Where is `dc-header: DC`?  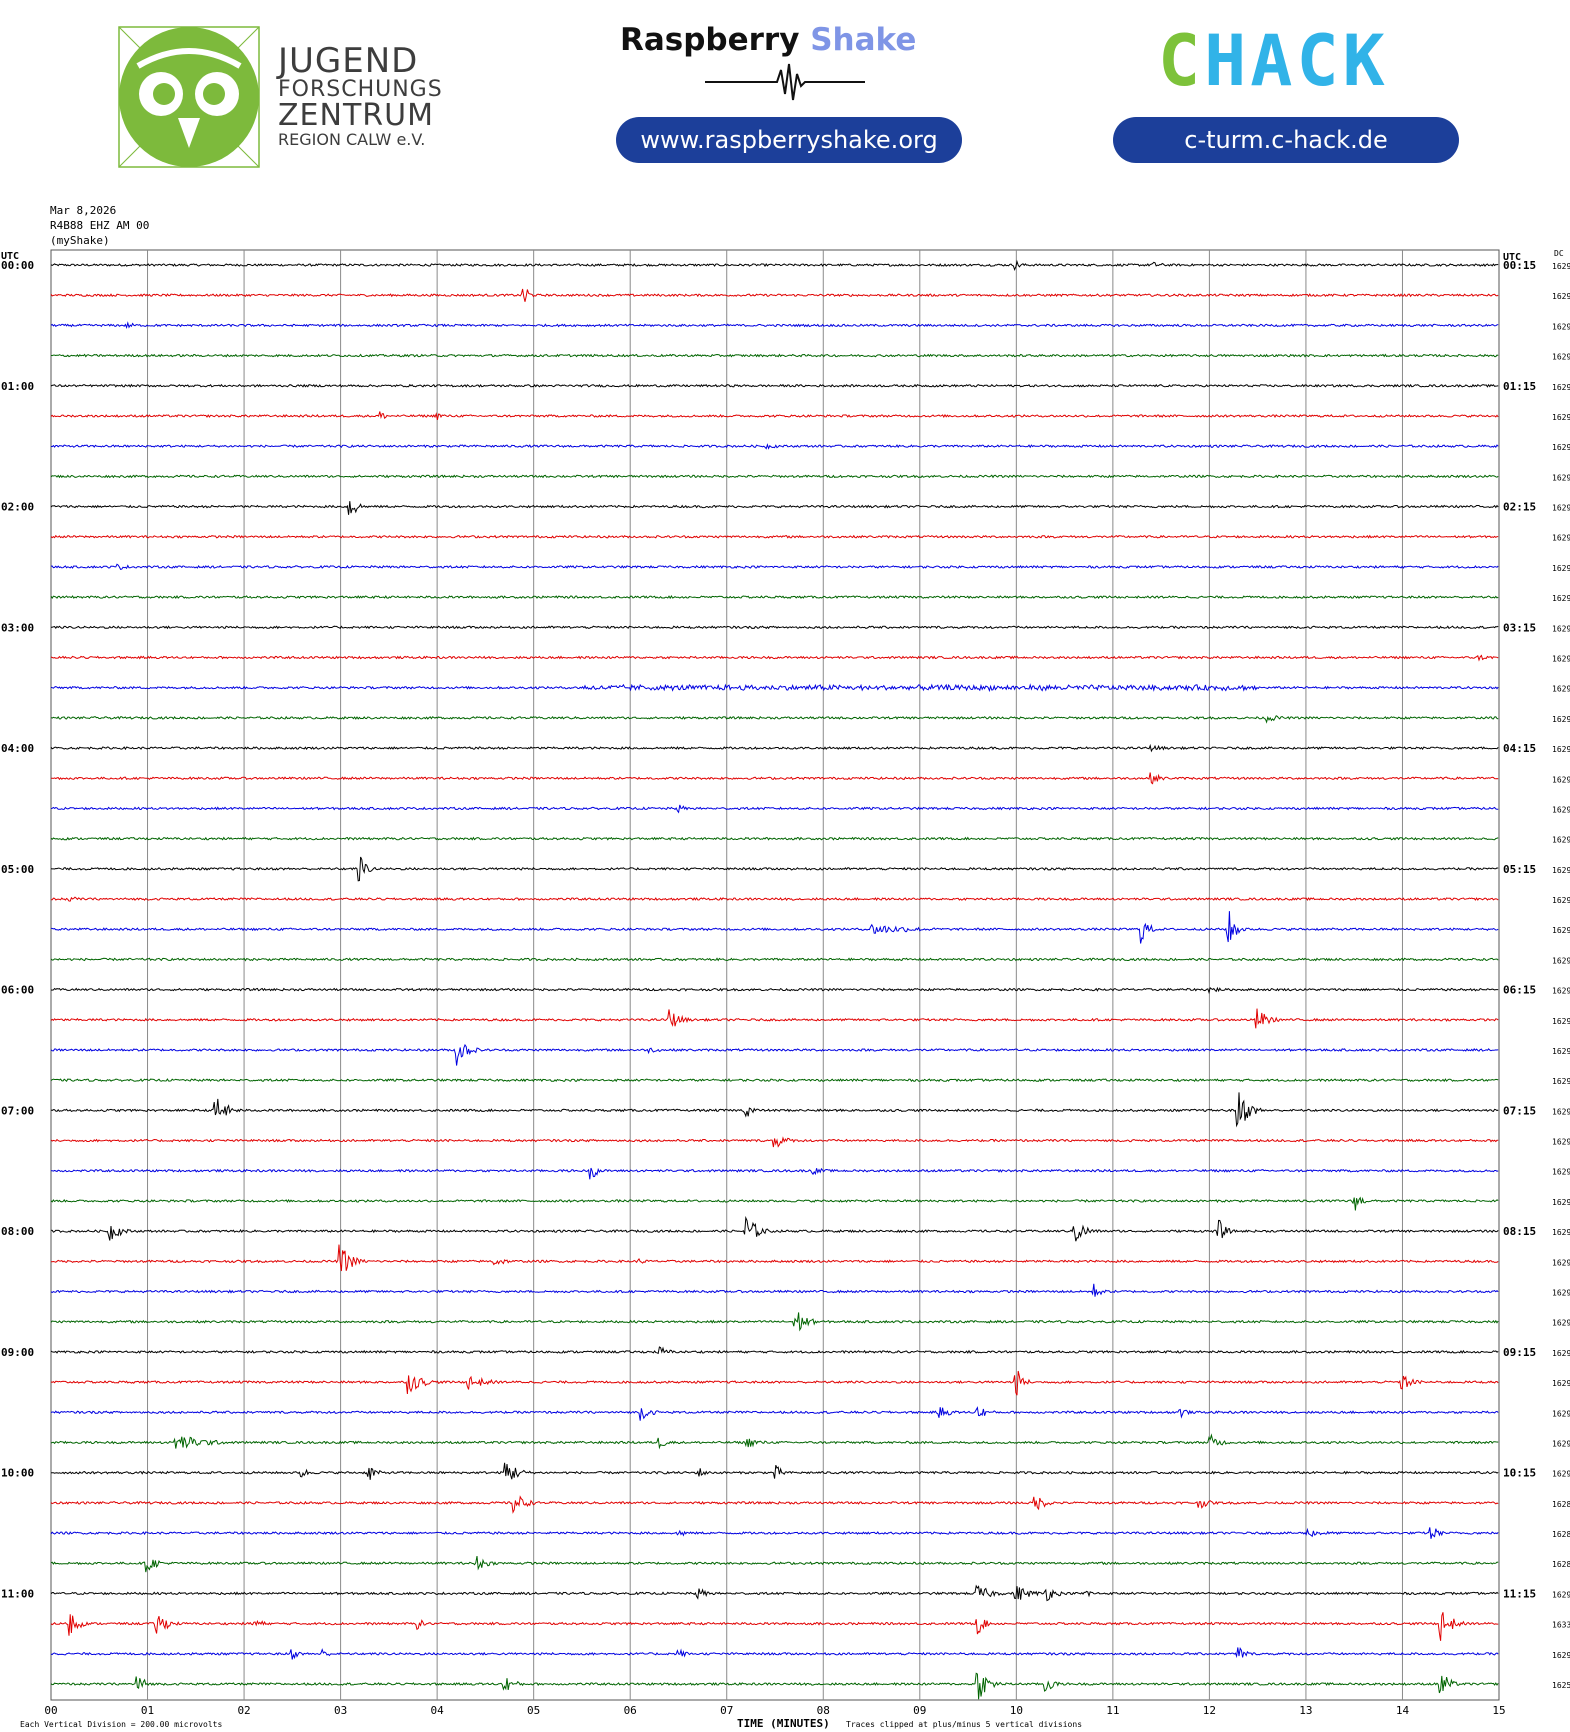 dc-header: DC is located at coordinates (1559, 253).